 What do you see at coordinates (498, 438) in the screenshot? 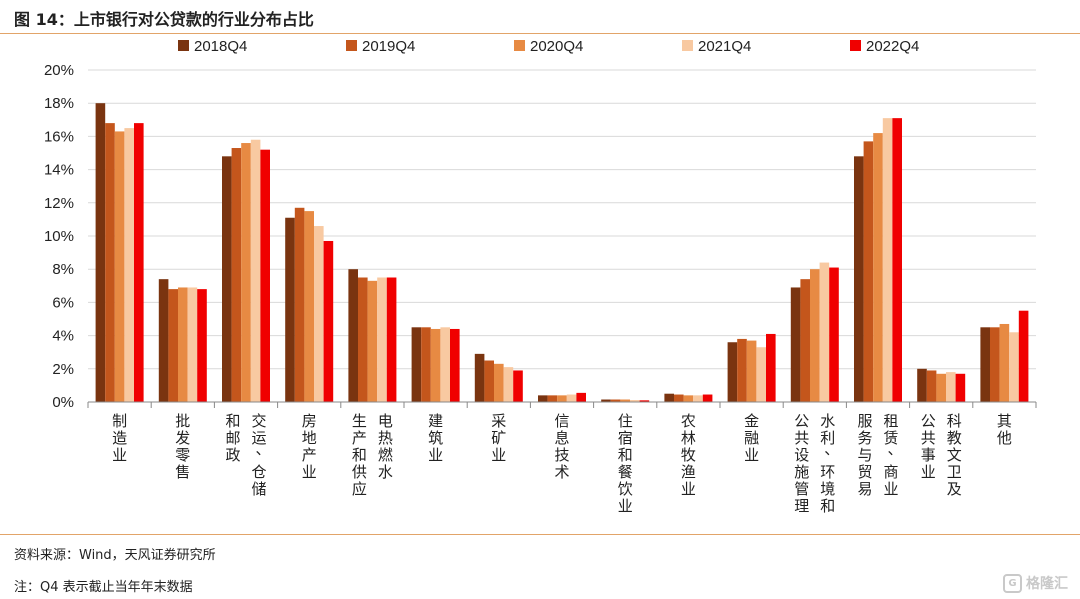
I see `x-category-label: 采矿业` at bounding box center [498, 438].